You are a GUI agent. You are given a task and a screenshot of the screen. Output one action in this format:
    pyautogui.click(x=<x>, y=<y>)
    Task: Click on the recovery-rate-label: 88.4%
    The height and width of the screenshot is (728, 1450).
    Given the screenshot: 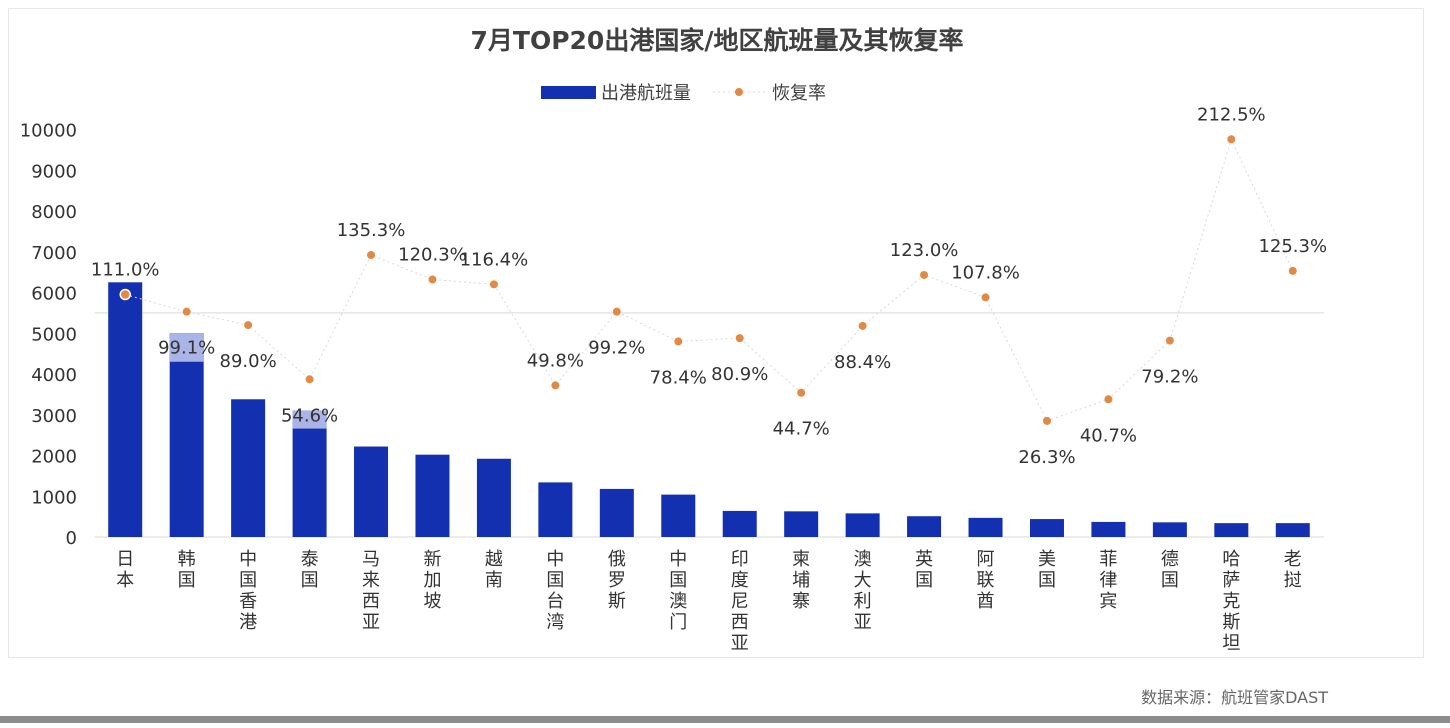 What is the action you would take?
    pyautogui.click(x=862, y=362)
    